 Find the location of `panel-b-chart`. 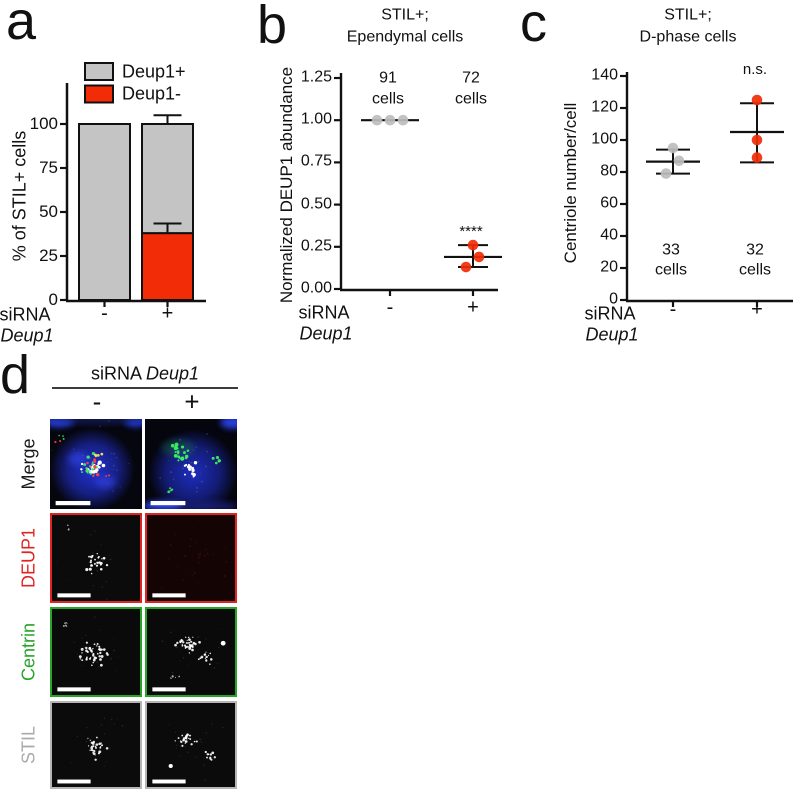

panel-b-chart is located at coordinates (418, 184).